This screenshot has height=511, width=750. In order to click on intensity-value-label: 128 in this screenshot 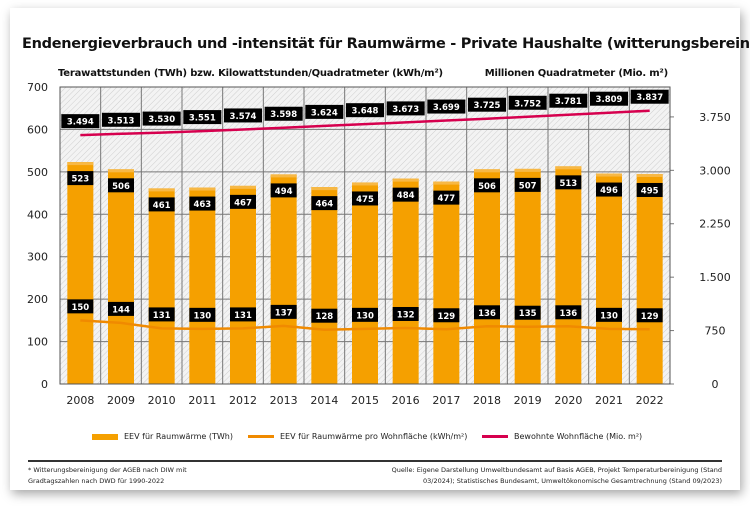, I will do `click(324, 317)`.